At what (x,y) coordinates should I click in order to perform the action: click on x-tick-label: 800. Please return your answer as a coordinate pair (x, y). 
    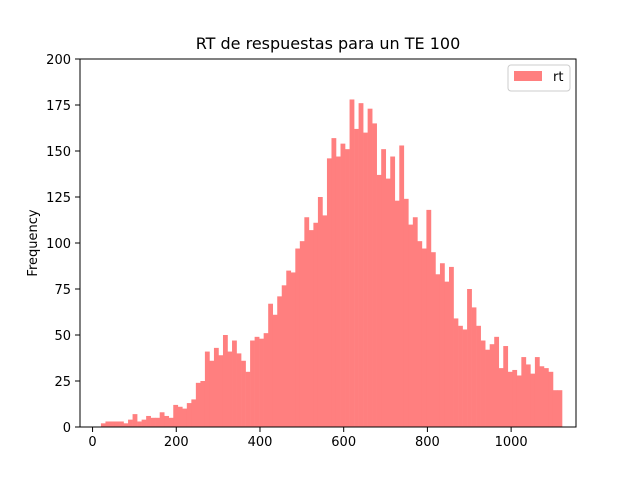
    Looking at the image, I should click on (427, 442).